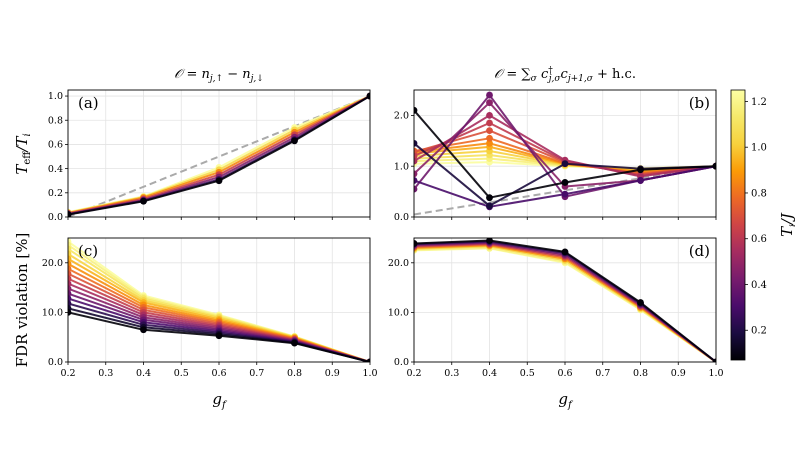 Image resolution: width=802 pixels, height=454 pixels. I want to click on x-tick-label: 0.9, so click(332, 373).